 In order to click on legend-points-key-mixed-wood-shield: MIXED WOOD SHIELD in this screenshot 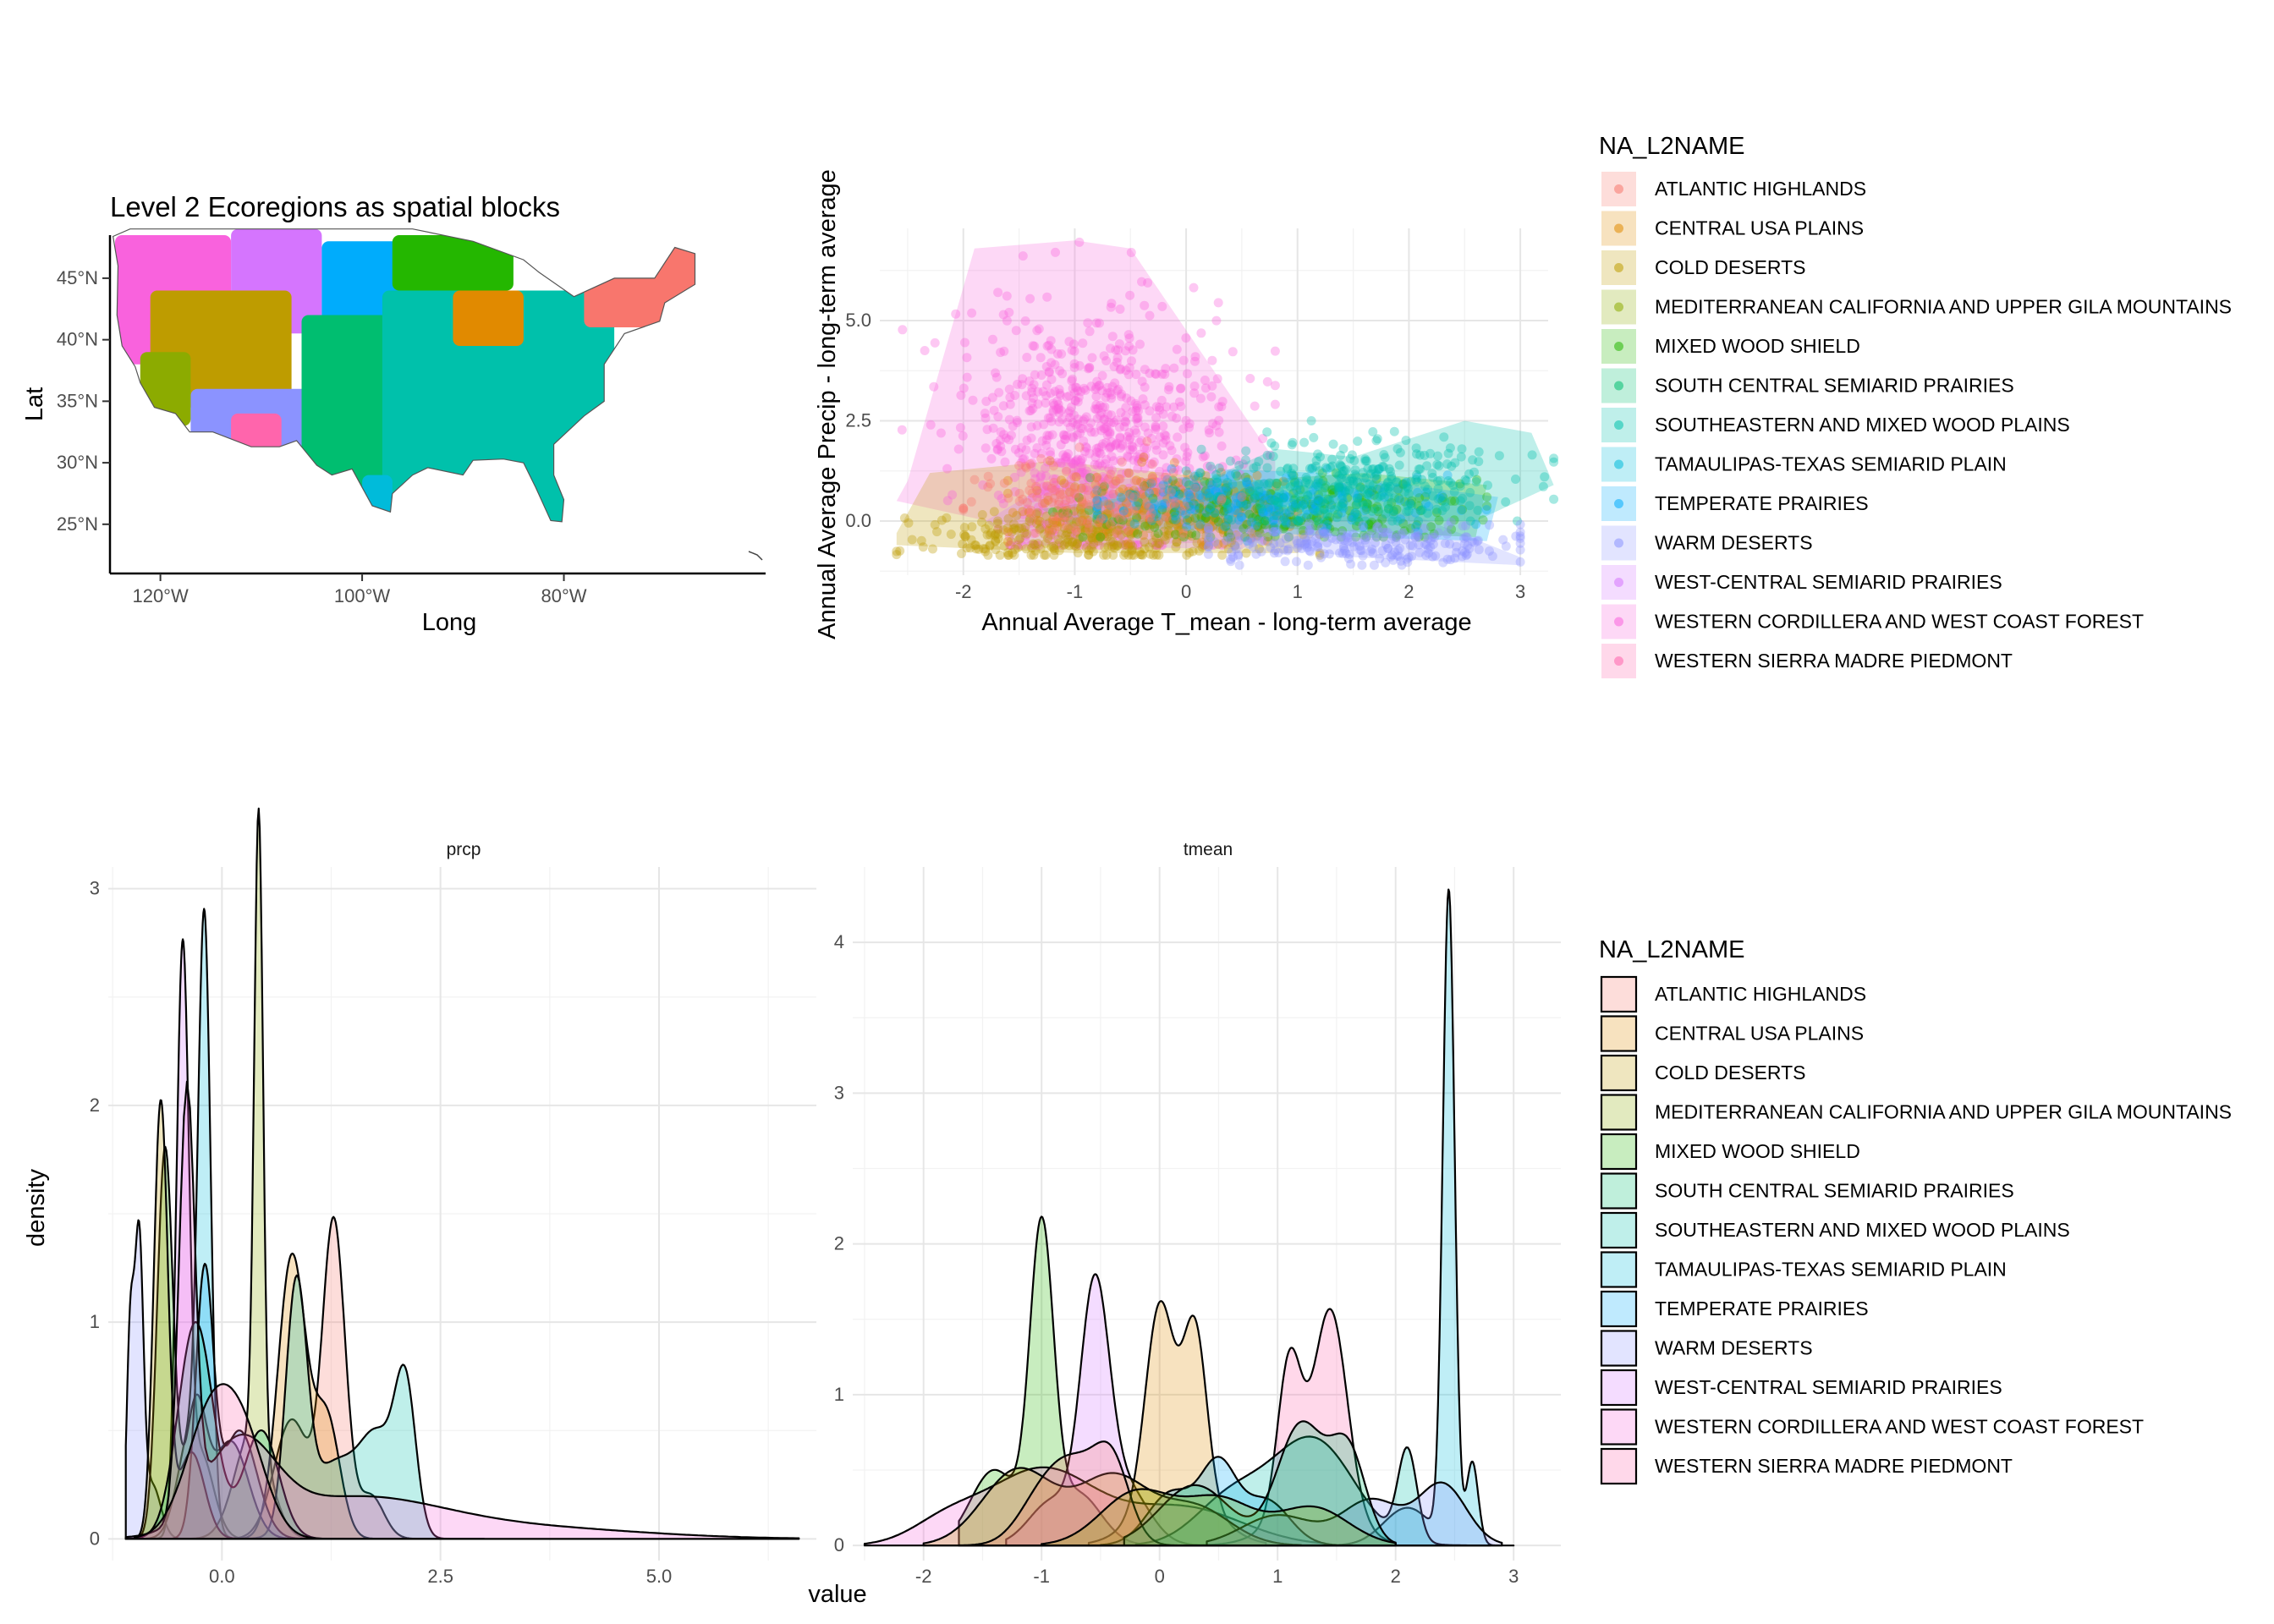, I will do `click(1730, 346)`.